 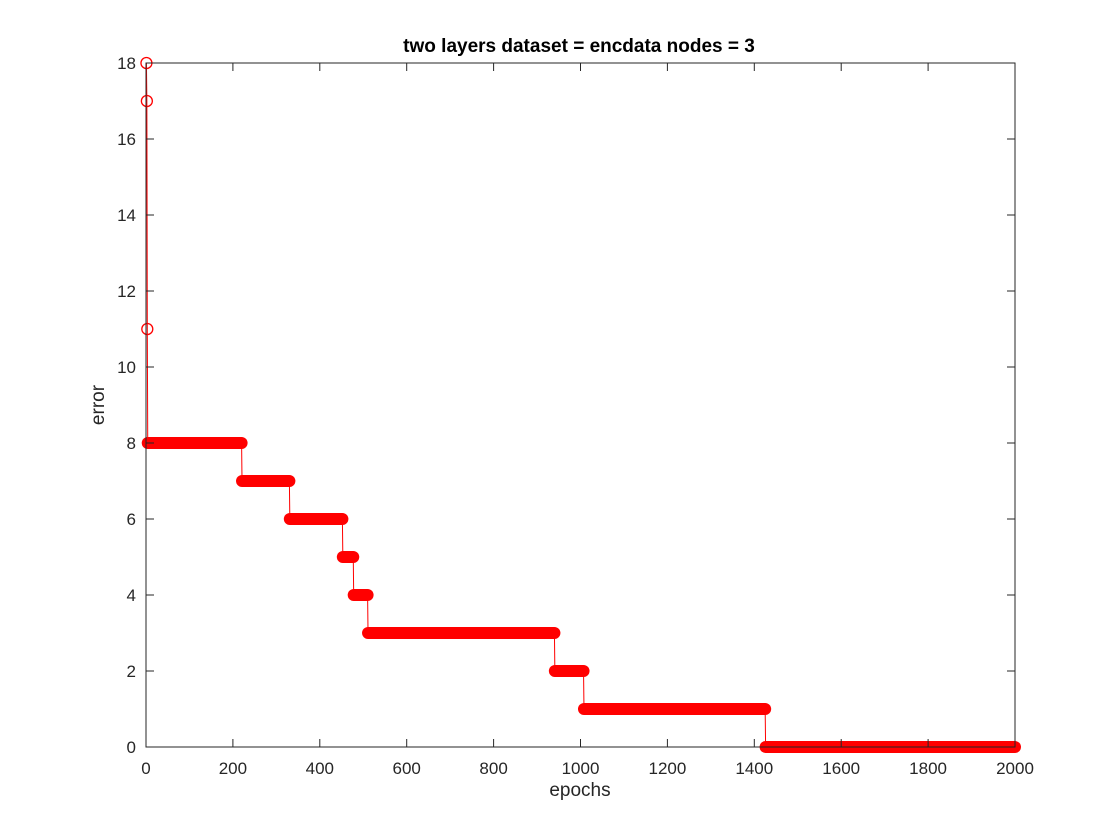 What do you see at coordinates (754, 768) in the screenshot?
I see `x-tick-label: 1400` at bounding box center [754, 768].